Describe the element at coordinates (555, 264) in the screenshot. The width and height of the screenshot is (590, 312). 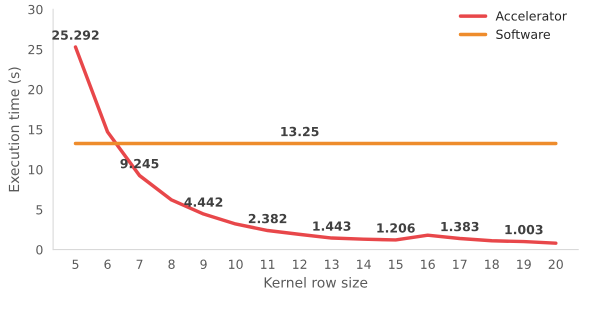
I see `x-tick-label: 20` at that location.